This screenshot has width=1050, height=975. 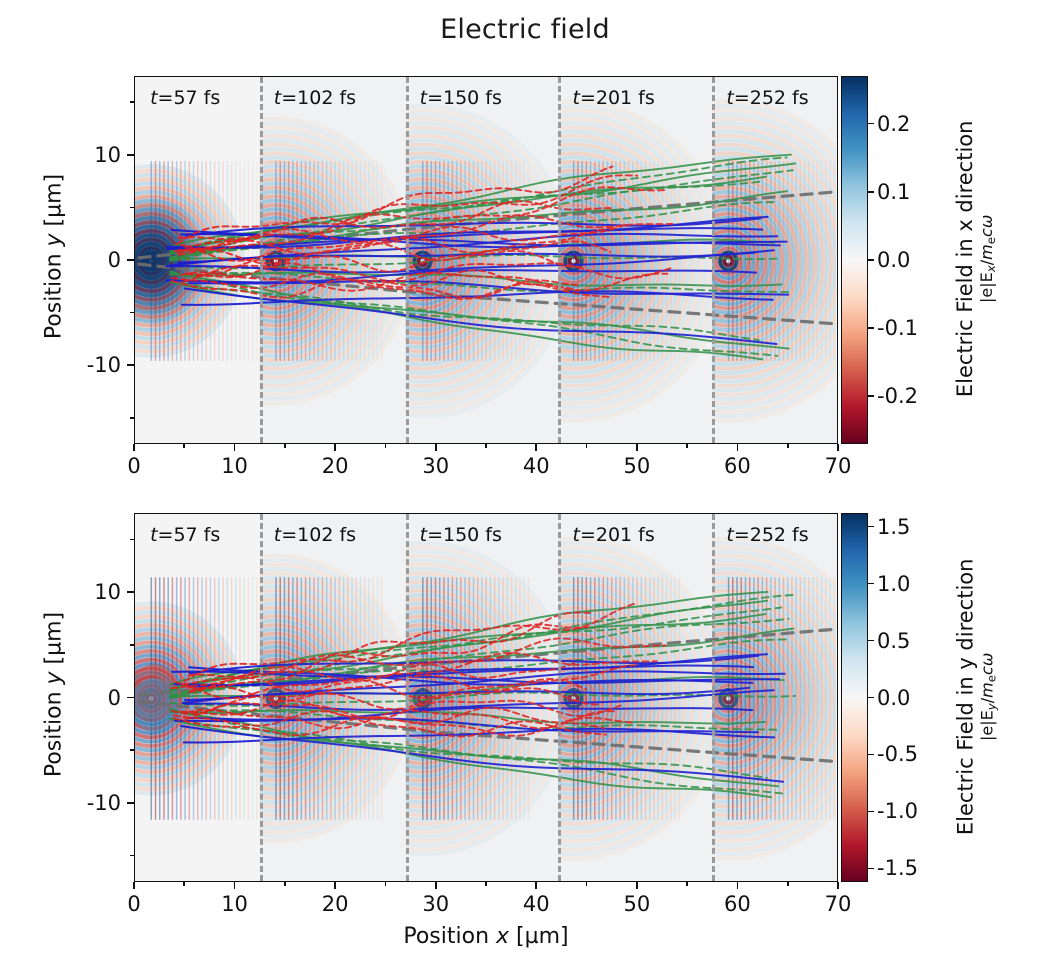 What do you see at coordinates (107, 154) in the screenshot?
I see `y-ticklabel-top-0: 10` at bounding box center [107, 154].